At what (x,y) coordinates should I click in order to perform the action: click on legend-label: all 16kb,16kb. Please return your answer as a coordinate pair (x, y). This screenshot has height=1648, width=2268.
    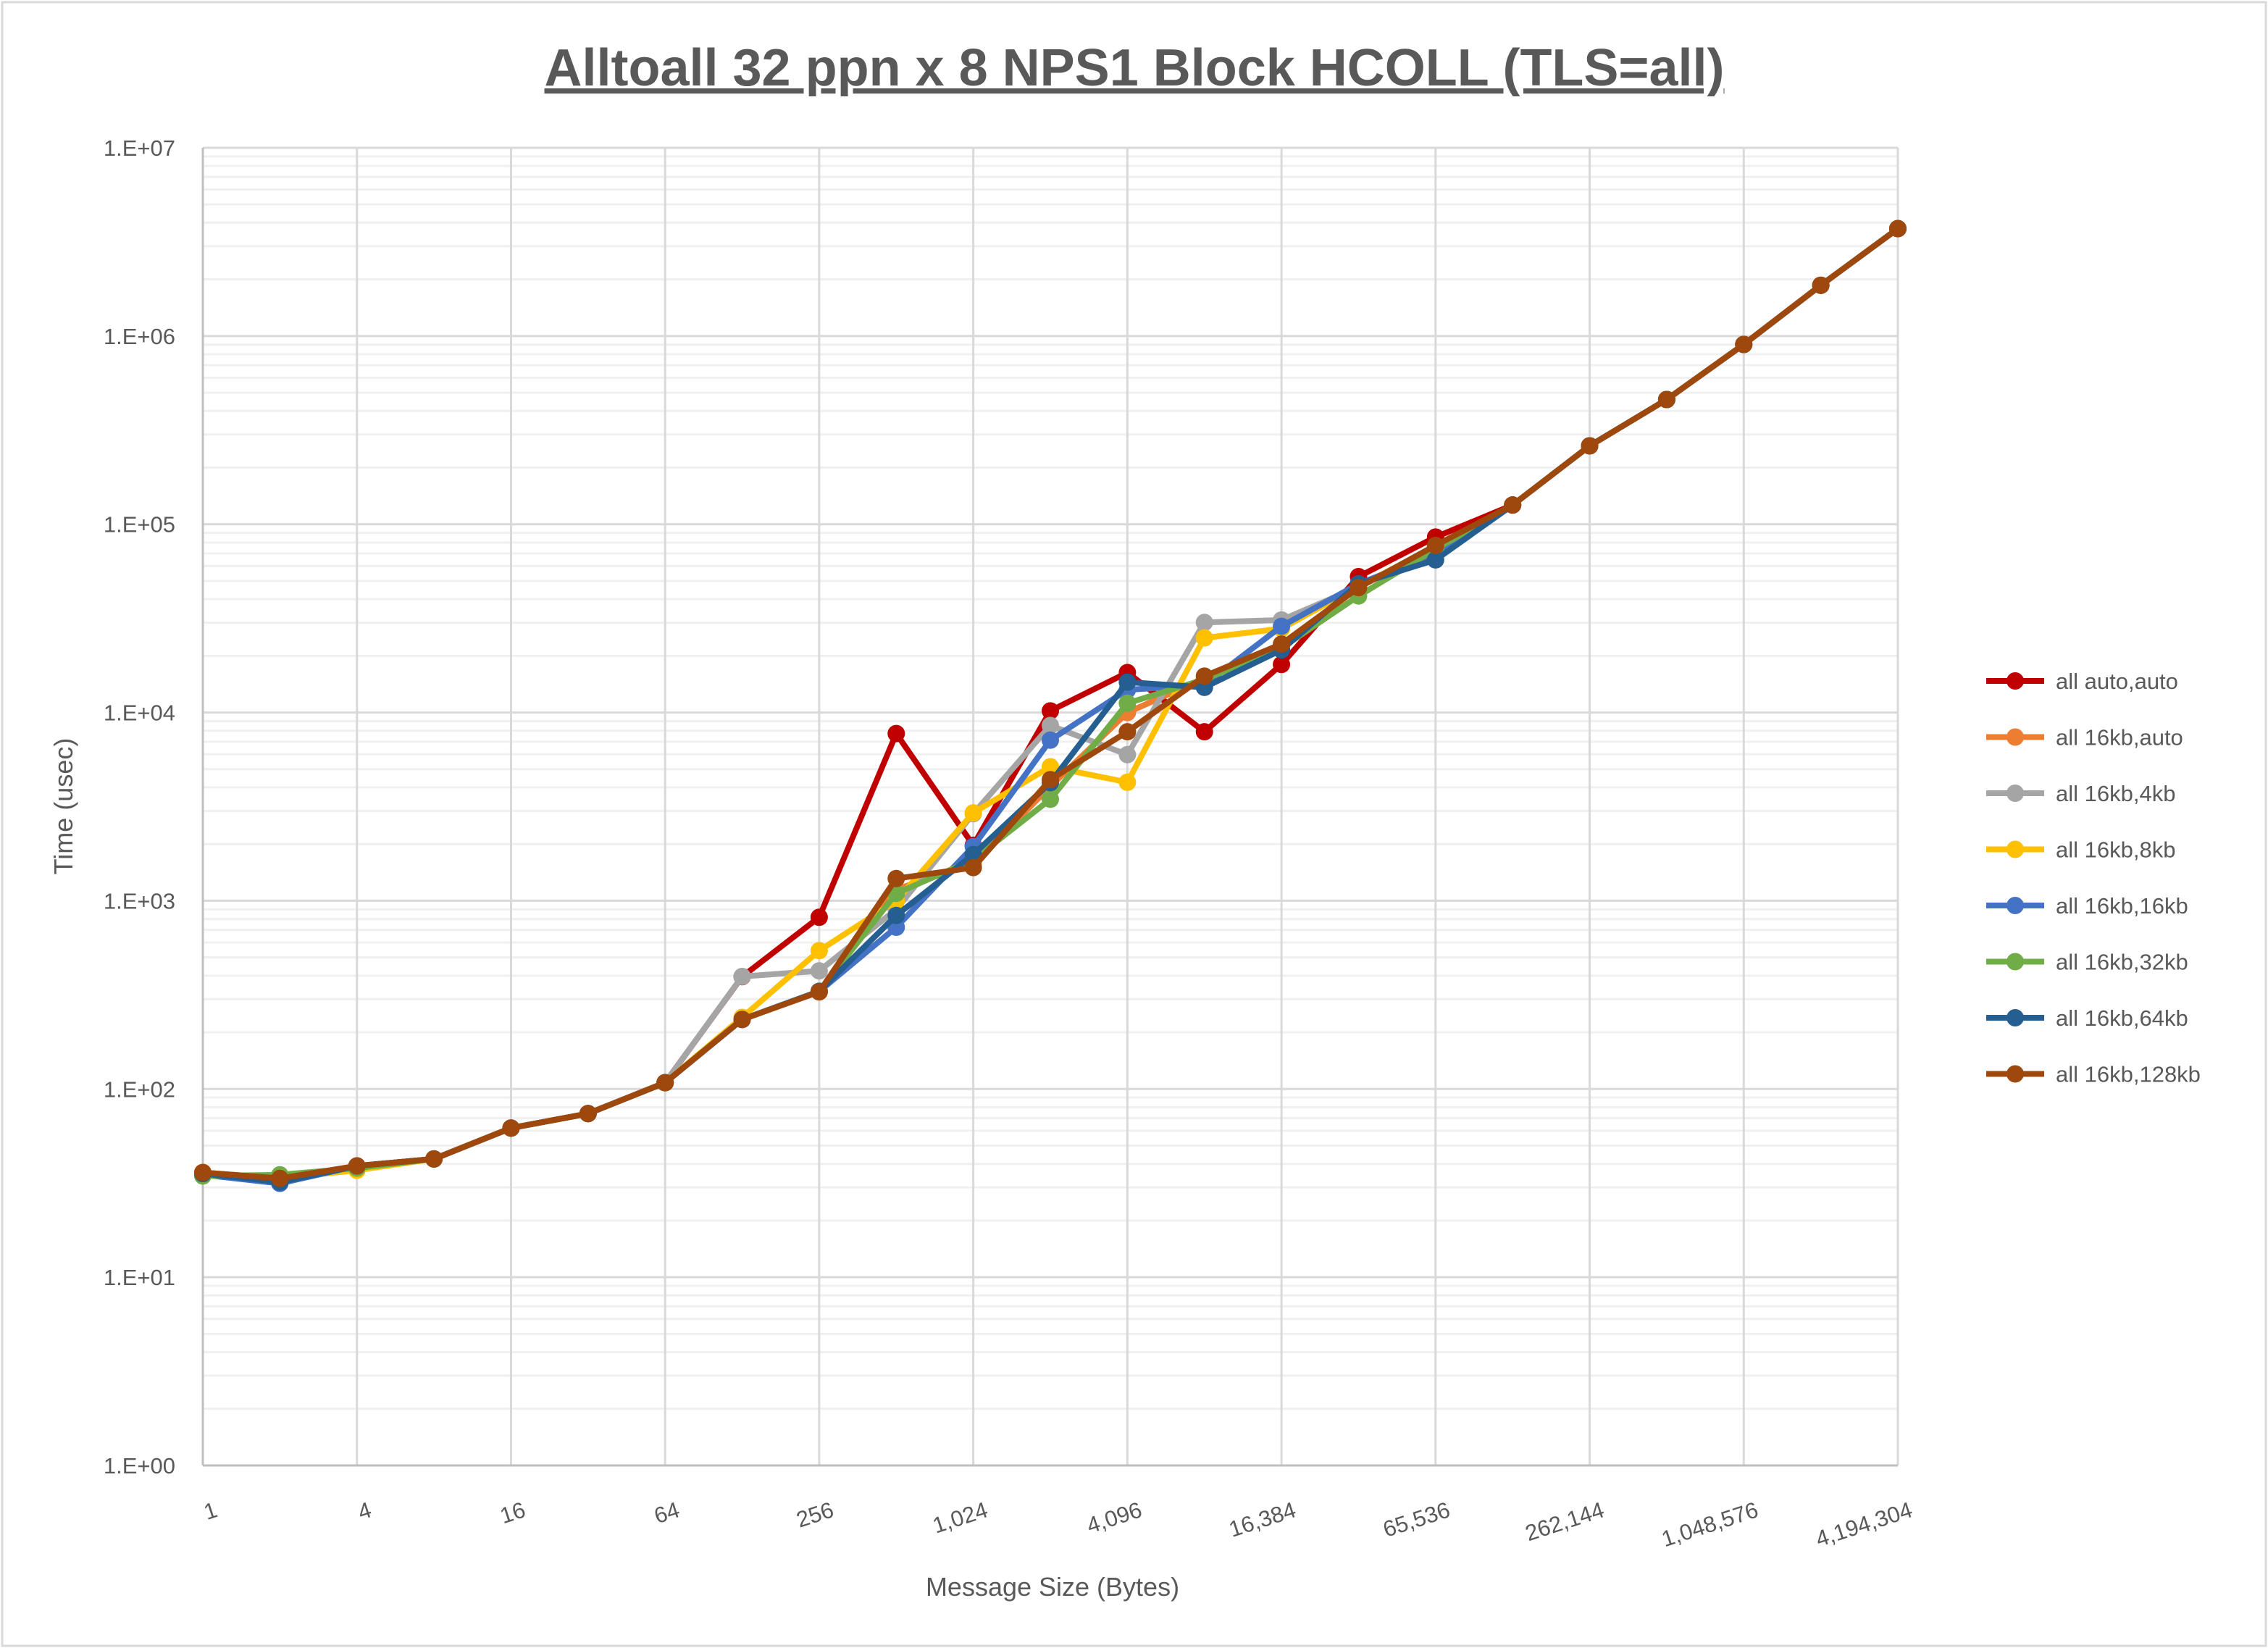
    Looking at the image, I should click on (2122, 906).